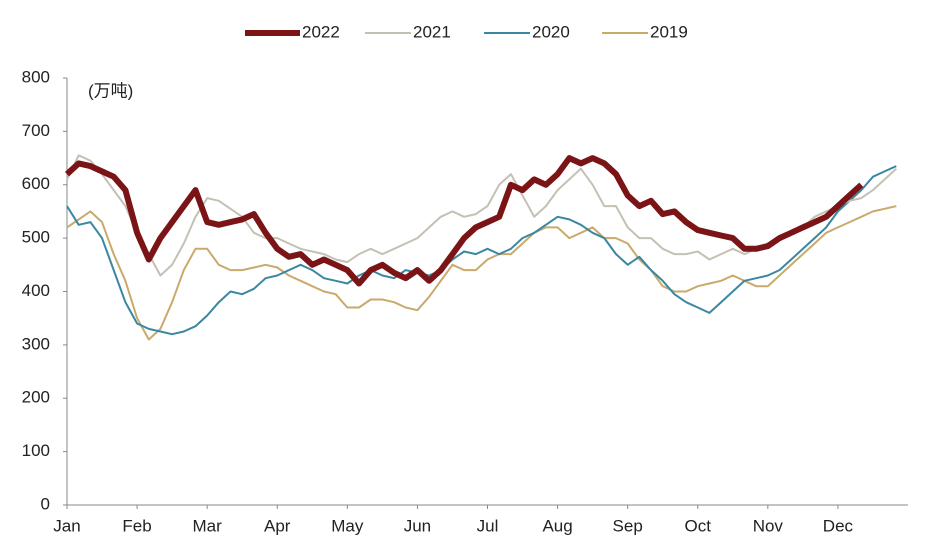  I want to click on x-tick-label: Jan, so click(66, 525).